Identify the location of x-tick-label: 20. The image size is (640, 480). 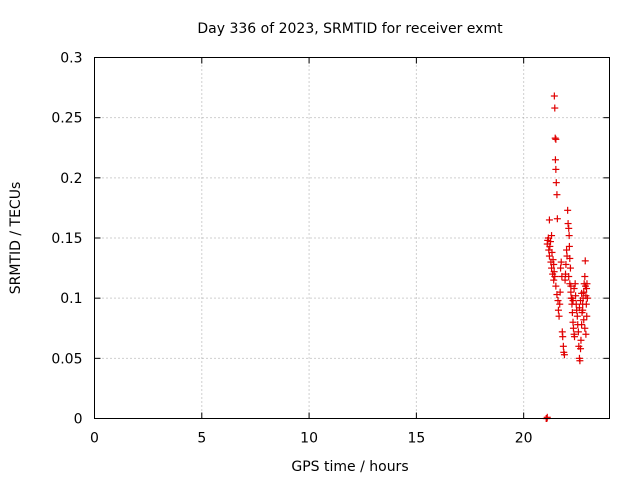
(524, 439).